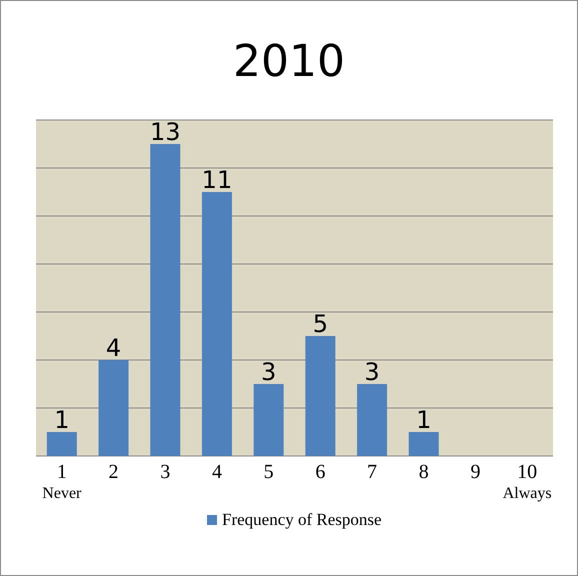 The image size is (578, 576). Describe the element at coordinates (165, 472) in the screenshot. I see `x-tick-label: 3` at that location.